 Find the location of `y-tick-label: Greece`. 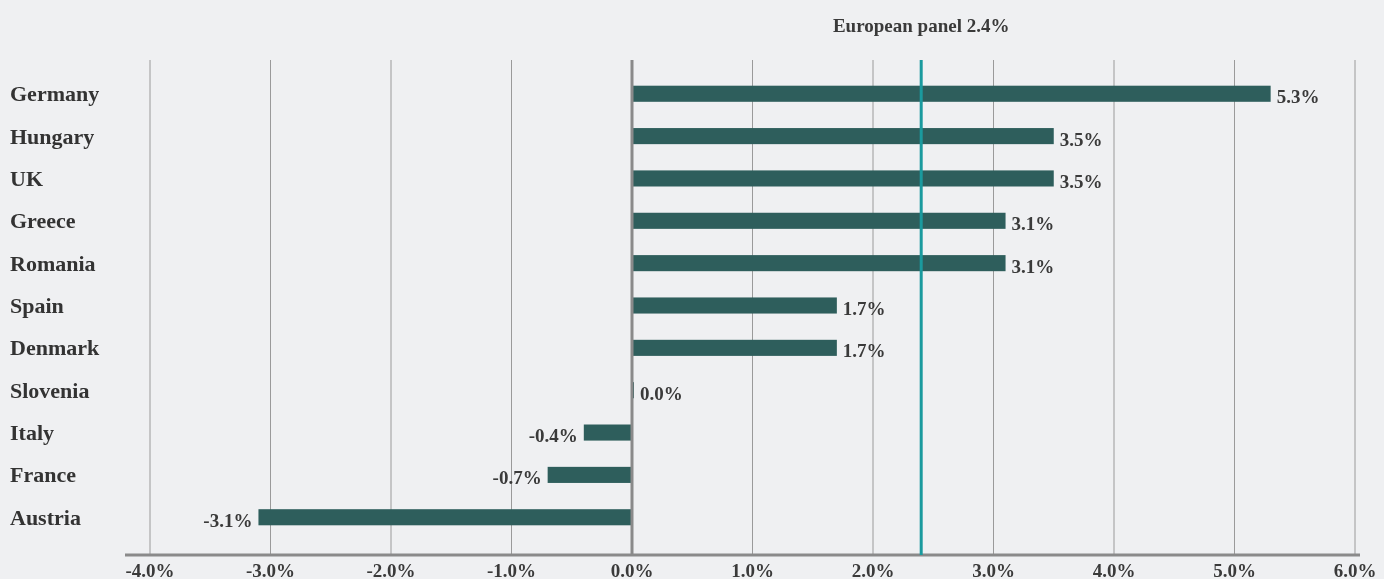

y-tick-label: Greece is located at coordinates (43, 221).